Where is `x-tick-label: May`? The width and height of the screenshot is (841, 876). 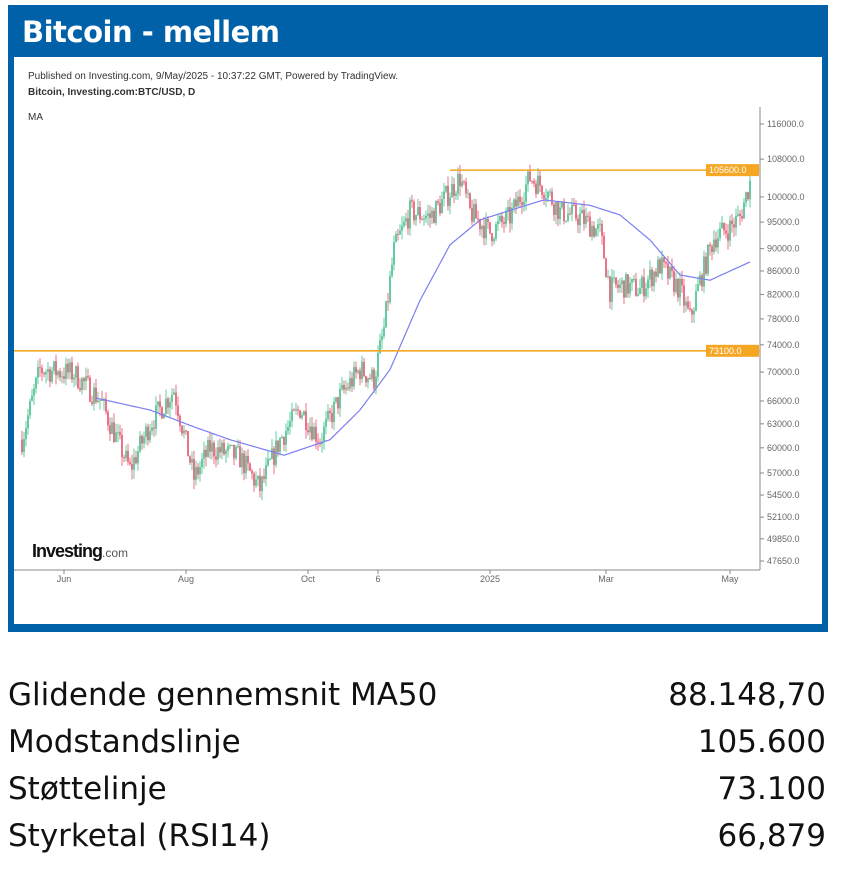 x-tick-label: May is located at coordinates (730, 579).